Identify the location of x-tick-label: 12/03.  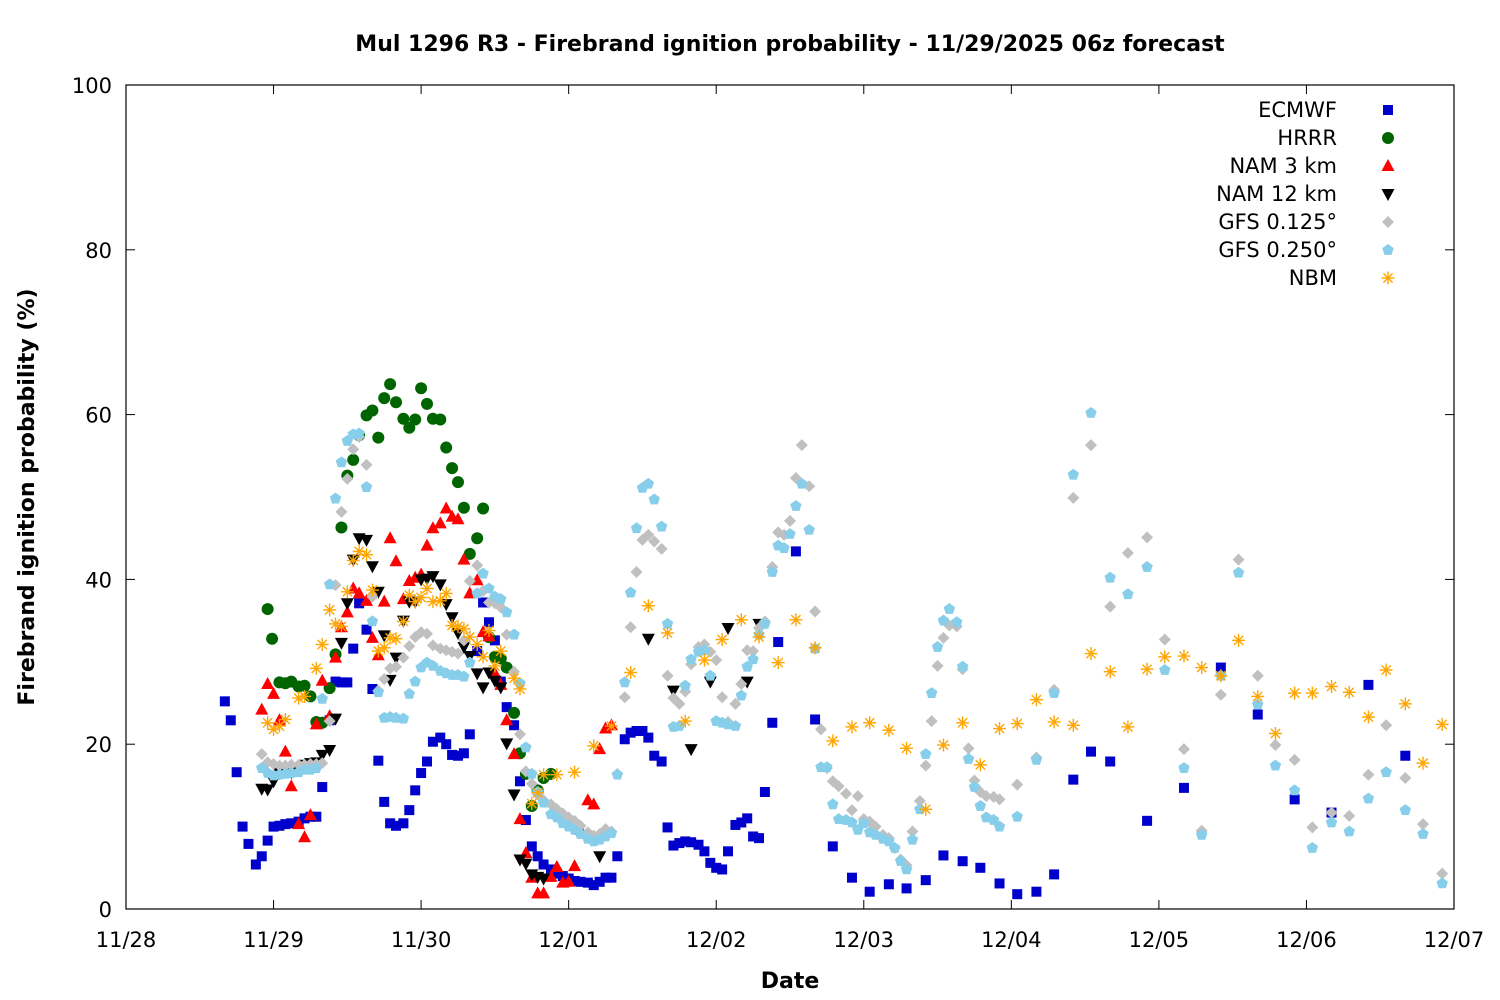
(864, 940).